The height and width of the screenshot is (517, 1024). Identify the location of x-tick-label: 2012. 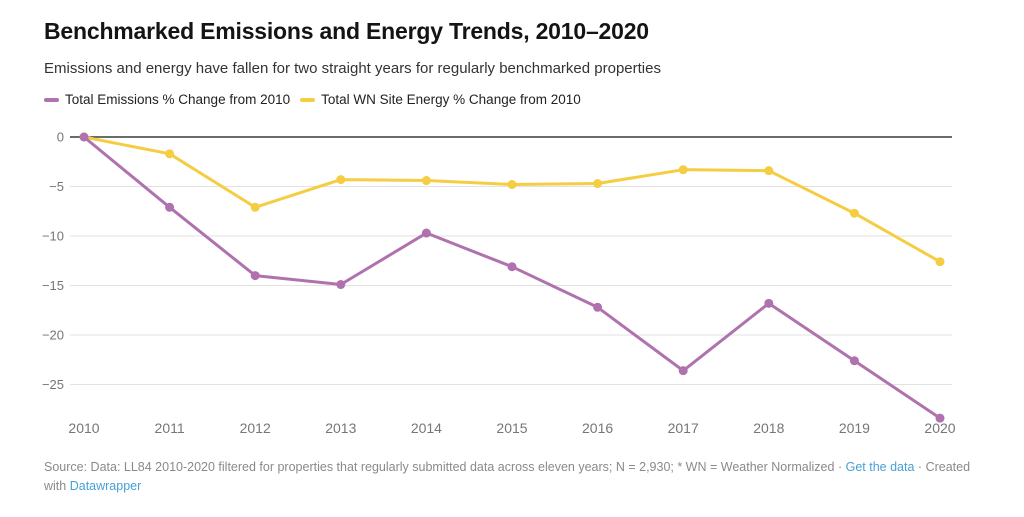
(255, 428).